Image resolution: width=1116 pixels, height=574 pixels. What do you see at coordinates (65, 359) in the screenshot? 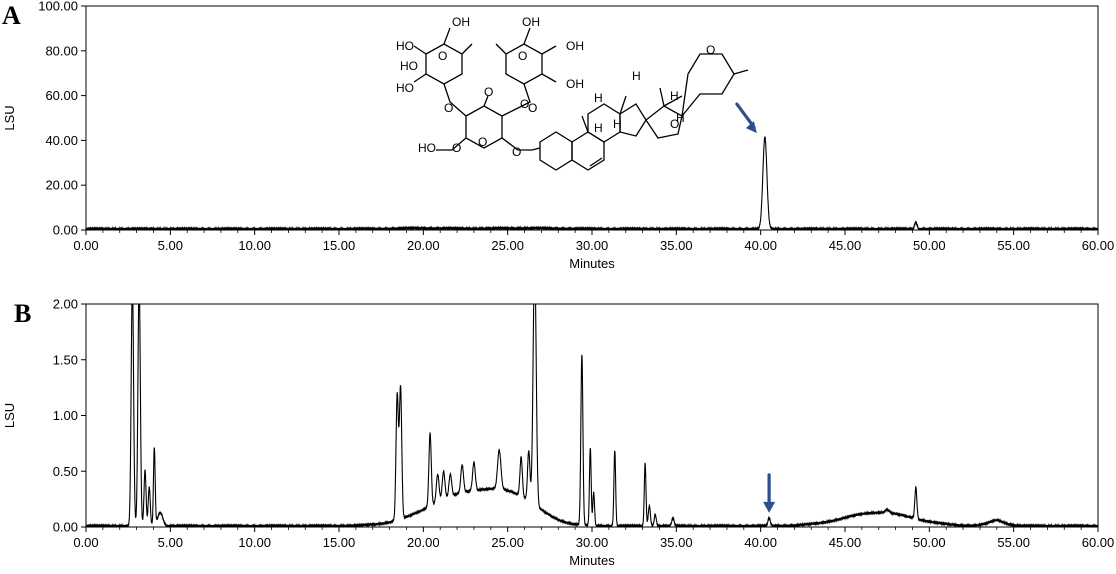
I see `y-tick-label: 1.50` at bounding box center [65, 359].